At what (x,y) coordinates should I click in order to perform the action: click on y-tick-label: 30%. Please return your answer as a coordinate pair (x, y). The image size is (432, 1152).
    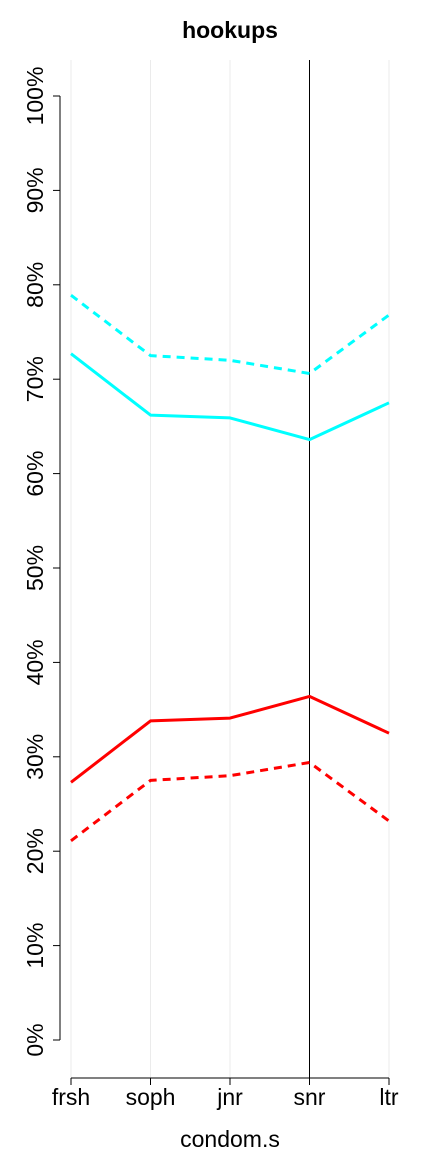
    Looking at the image, I should click on (35, 757).